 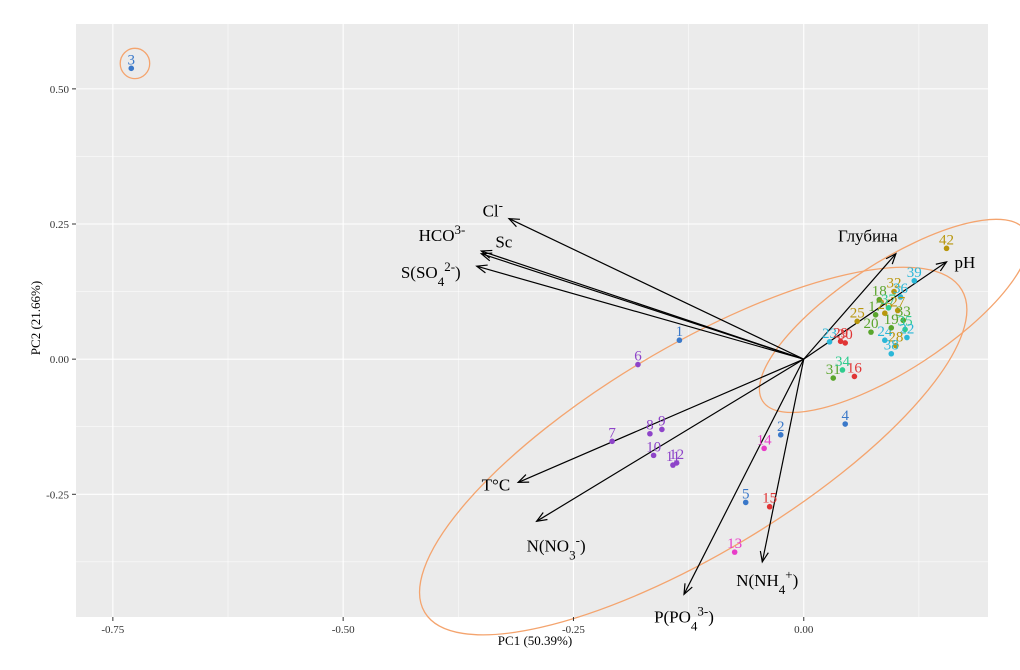 What do you see at coordinates (680, 332) in the screenshot?
I see `sample-point-label: 1` at bounding box center [680, 332].